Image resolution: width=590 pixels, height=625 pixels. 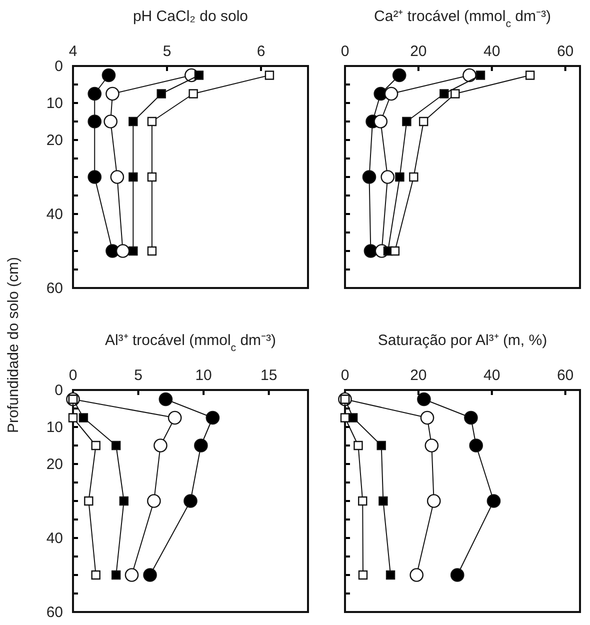 What do you see at coordinates (190, 343) in the screenshot?
I see `x-axis-title: Al³⁺ trocável (mmol$_{c}$ dm⁻³)` at bounding box center [190, 343].